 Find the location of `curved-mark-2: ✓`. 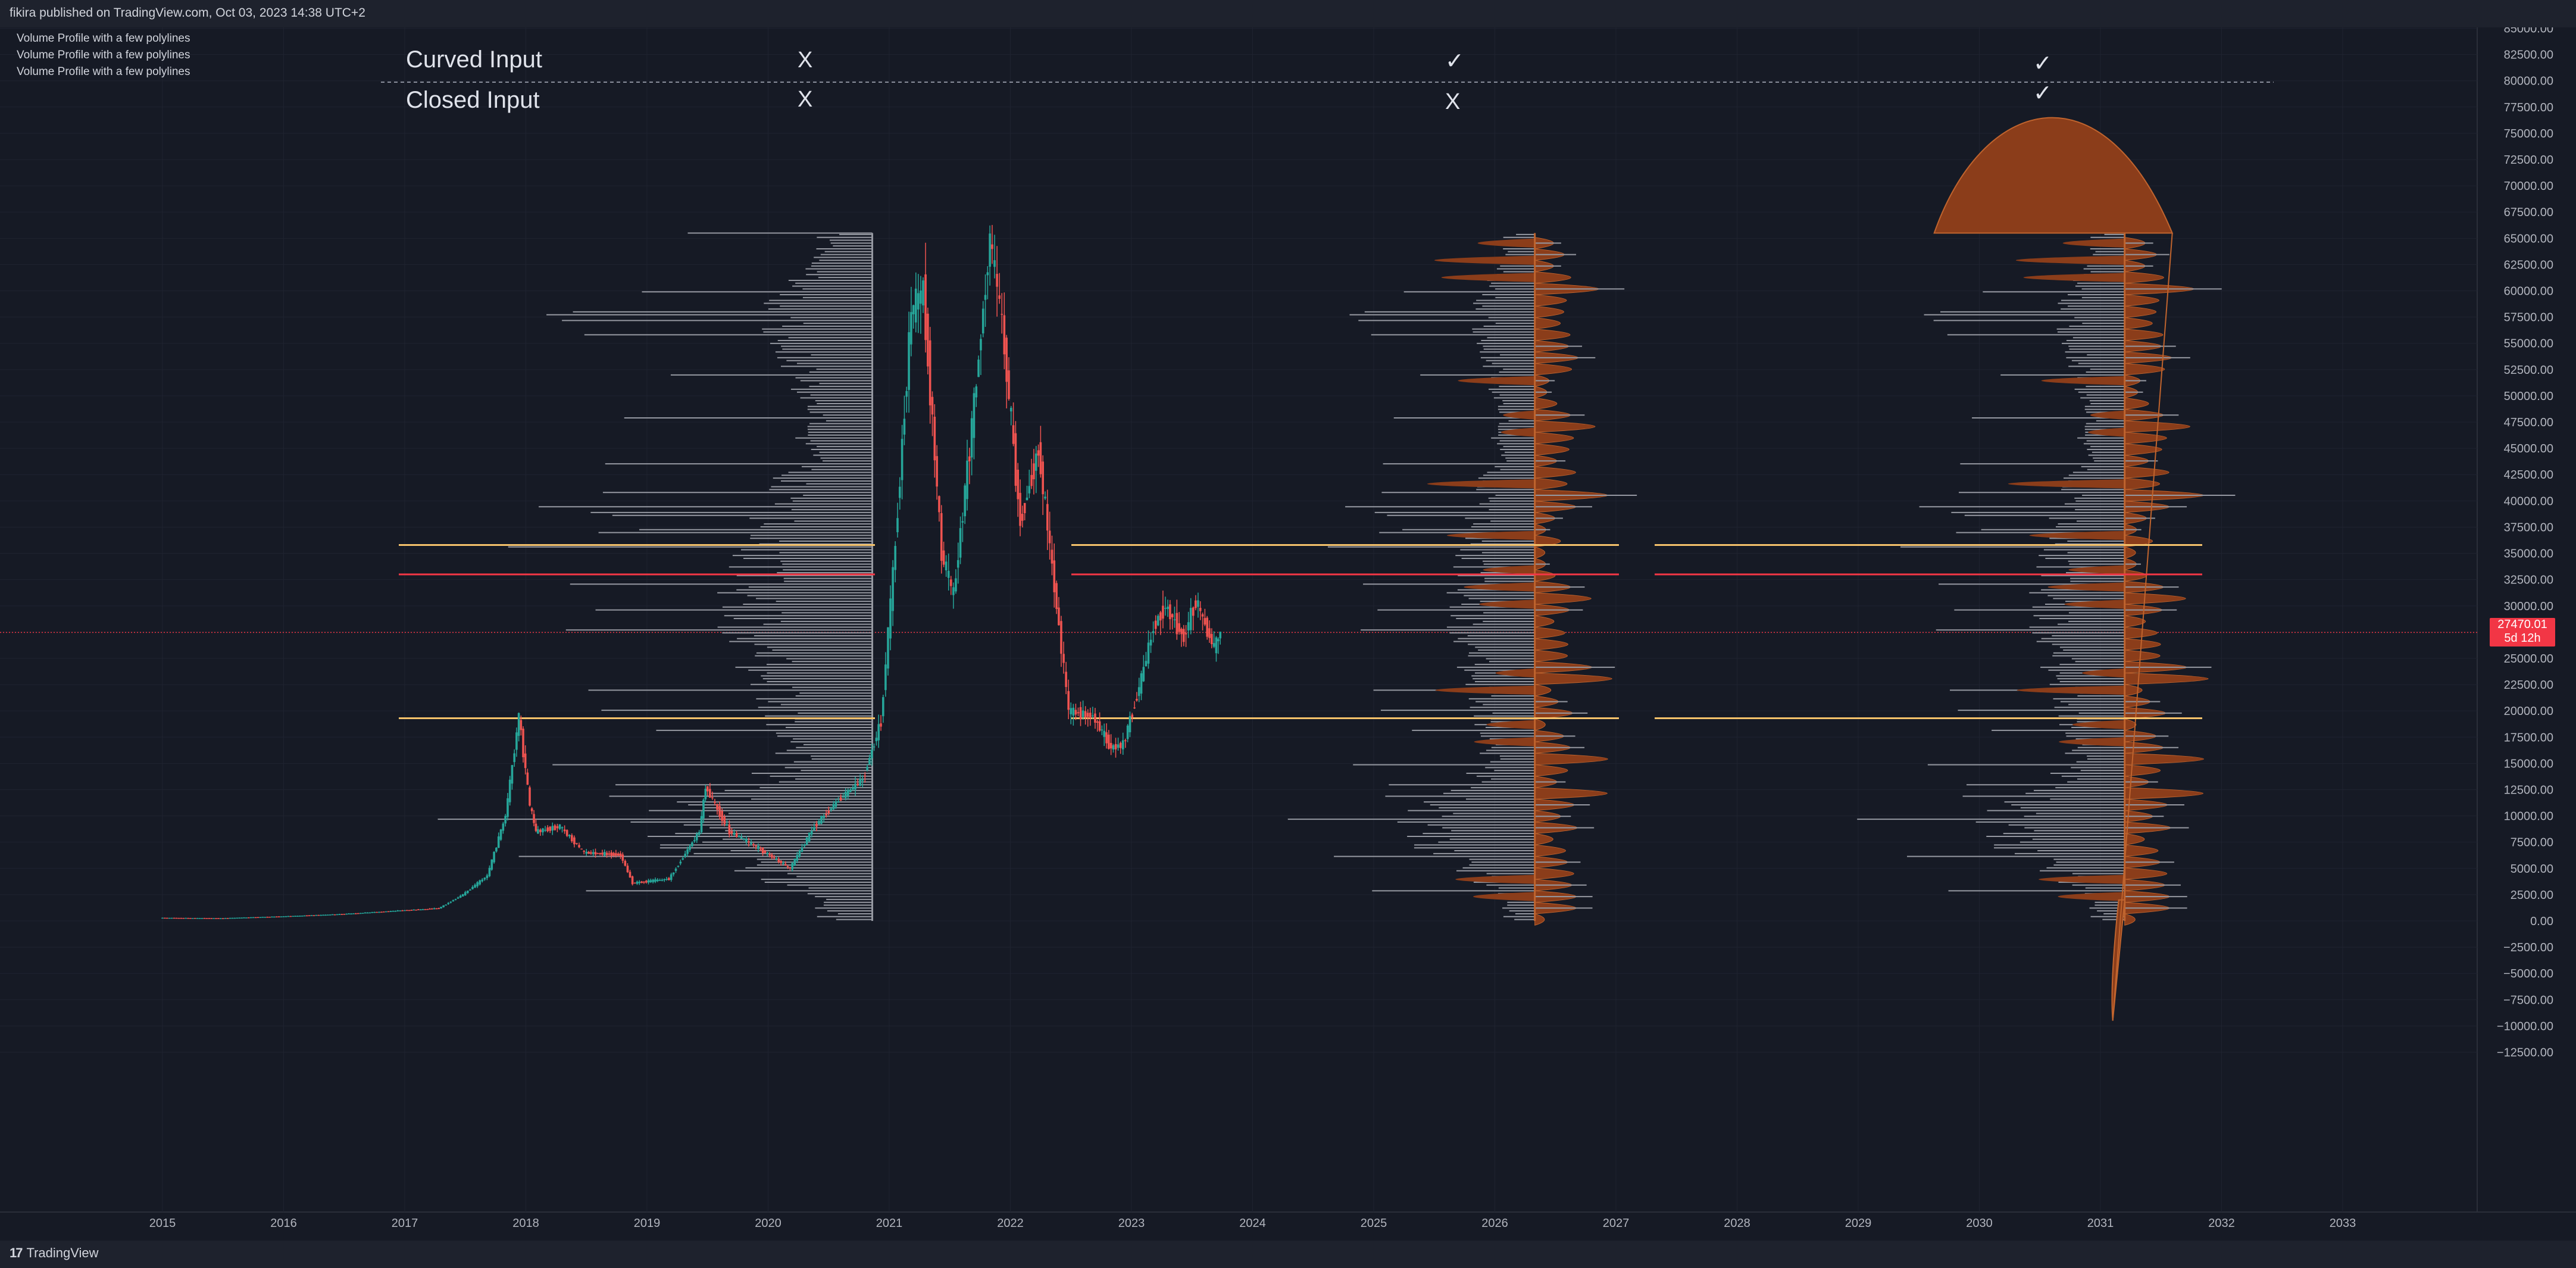

curved-mark-2: ✓ is located at coordinates (1454, 61).